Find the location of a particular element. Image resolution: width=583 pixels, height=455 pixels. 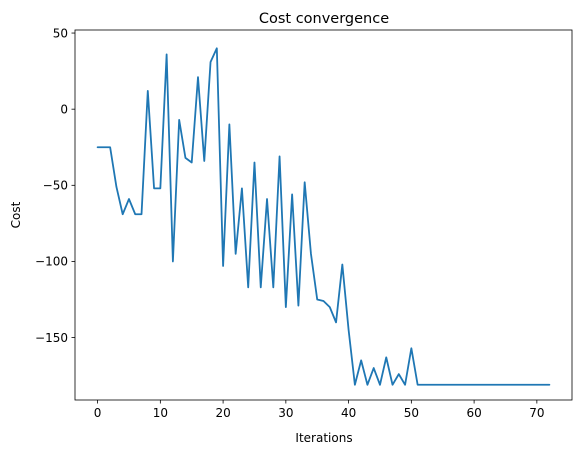

y-axis-label: Cost is located at coordinates (16, 214).